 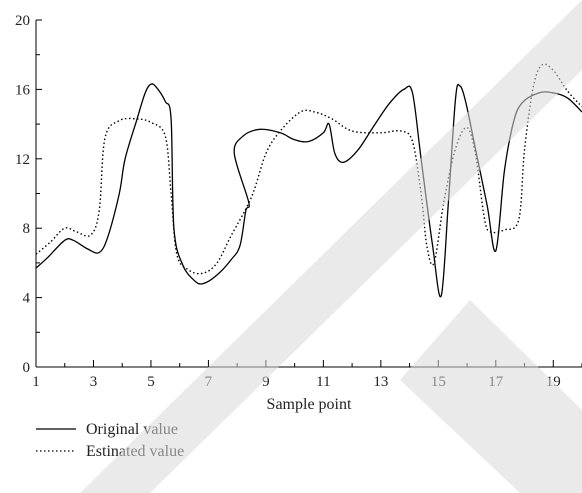 I want to click on y-tick-label: 8, so click(x=27, y=229).